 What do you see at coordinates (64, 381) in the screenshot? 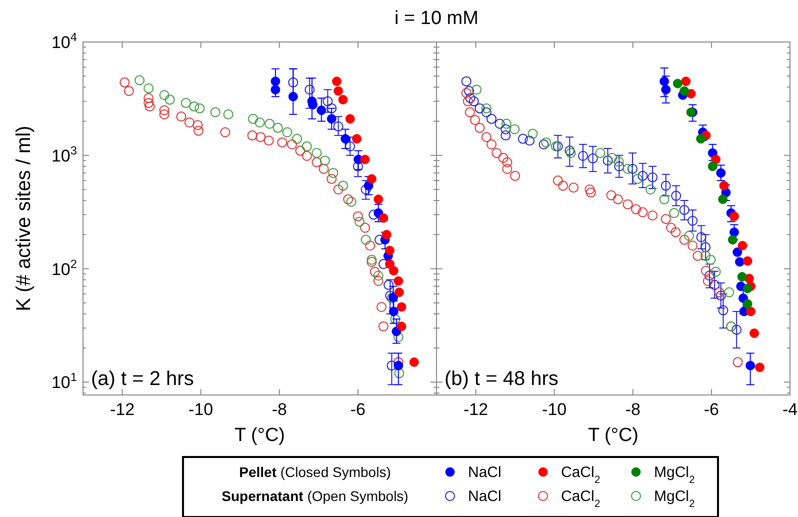
I see `y-tick-label: 10$^{1}$` at bounding box center [64, 381].